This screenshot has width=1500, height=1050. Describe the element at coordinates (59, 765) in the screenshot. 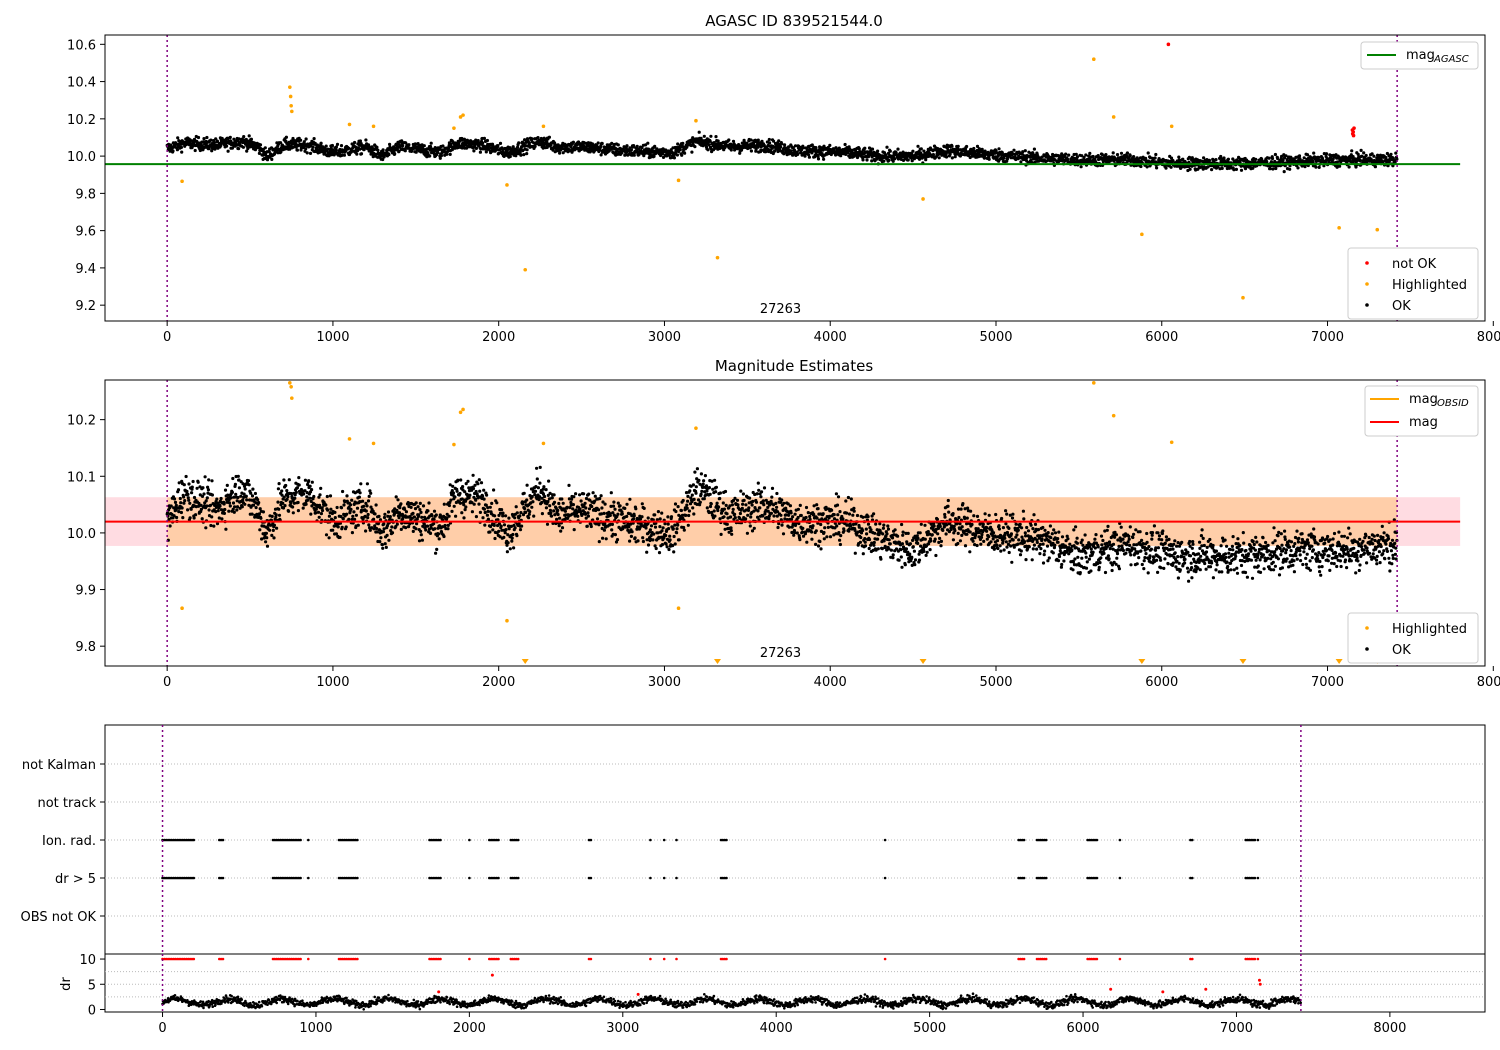

I see `flag-row-label: not Kalman` at that location.